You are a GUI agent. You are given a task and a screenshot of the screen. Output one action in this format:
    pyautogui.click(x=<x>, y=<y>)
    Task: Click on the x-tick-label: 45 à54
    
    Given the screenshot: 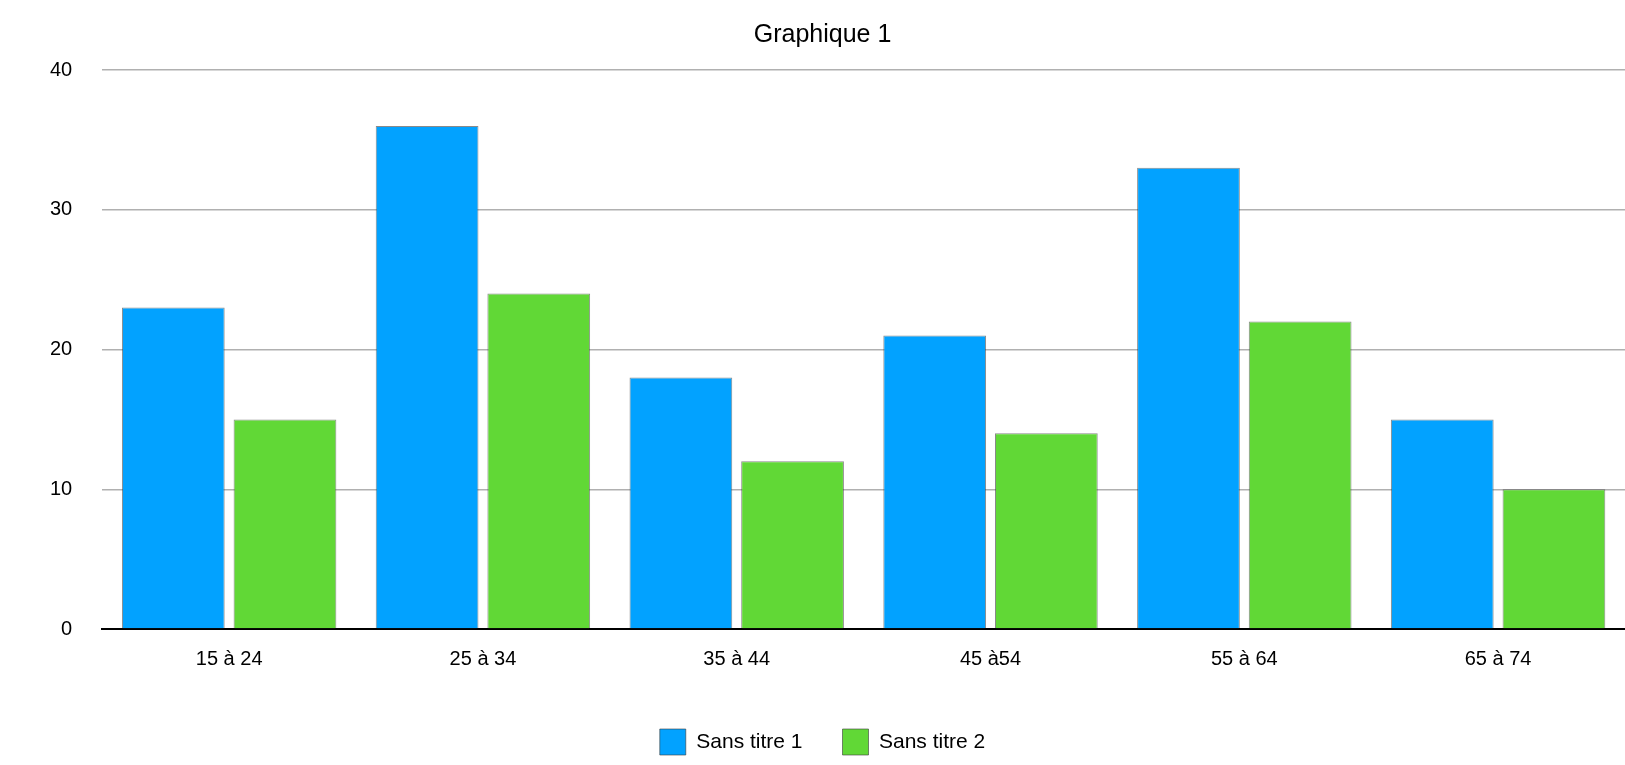 What is the action you would take?
    pyautogui.click(x=990, y=657)
    